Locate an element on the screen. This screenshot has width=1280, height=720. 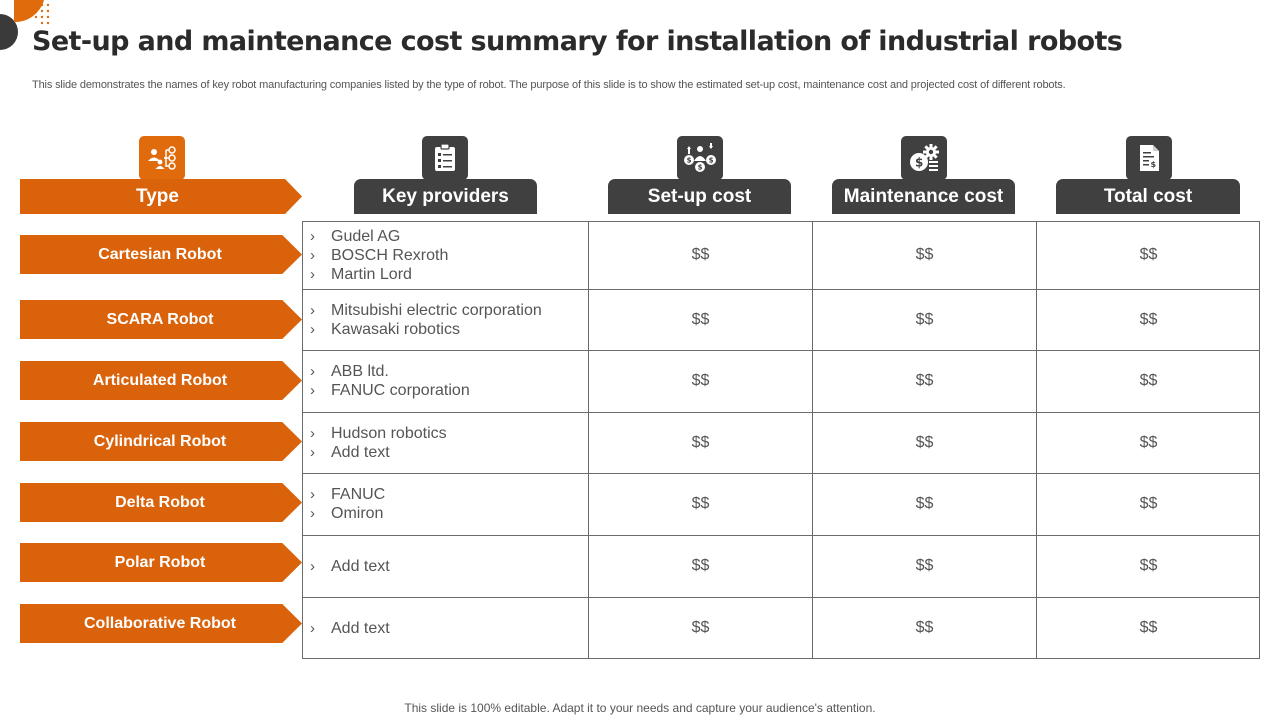
providers-cell: › ABB ltd. › FANUC corporation is located at coordinates (390, 381).